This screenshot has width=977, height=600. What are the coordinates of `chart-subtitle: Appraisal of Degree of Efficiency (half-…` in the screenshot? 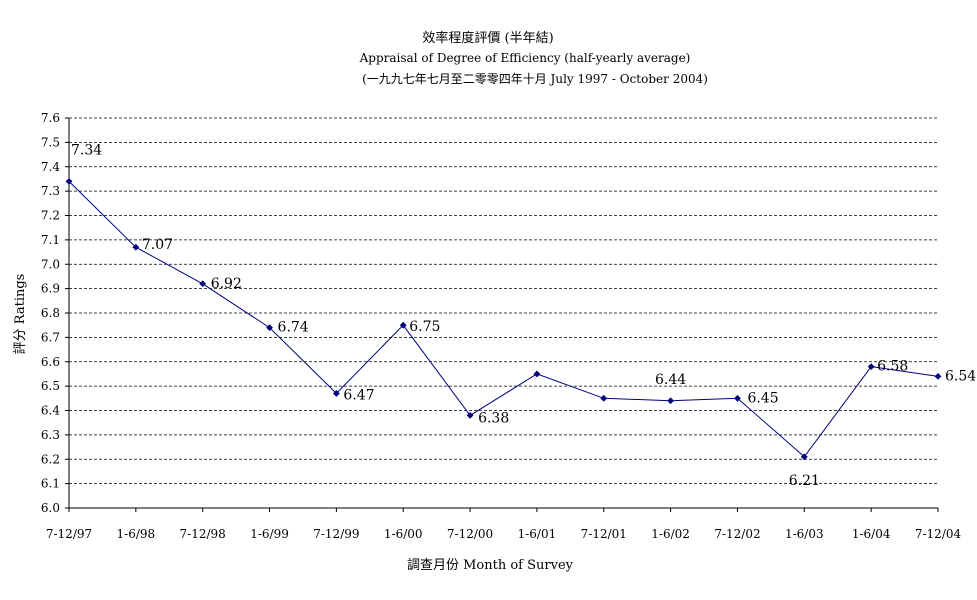 It's located at (525, 58).